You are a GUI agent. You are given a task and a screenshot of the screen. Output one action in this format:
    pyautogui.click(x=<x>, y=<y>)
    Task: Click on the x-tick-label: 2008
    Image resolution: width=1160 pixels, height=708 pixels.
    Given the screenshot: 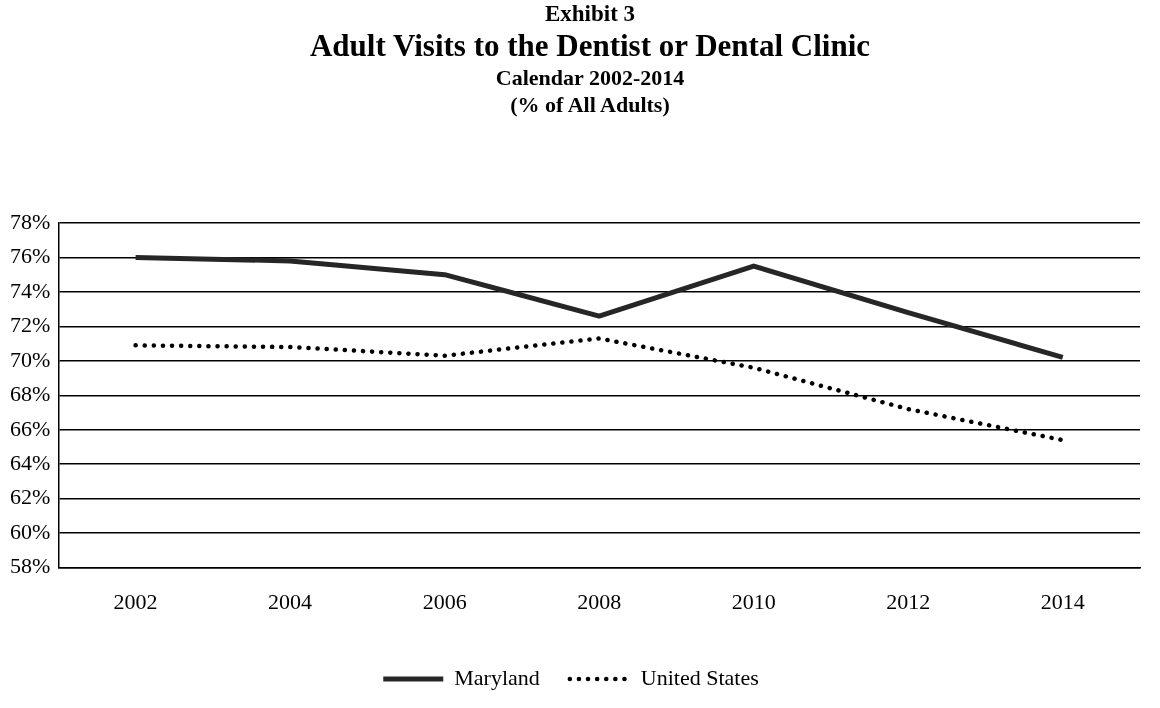 What is the action you would take?
    pyautogui.click(x=599, y=601)
    